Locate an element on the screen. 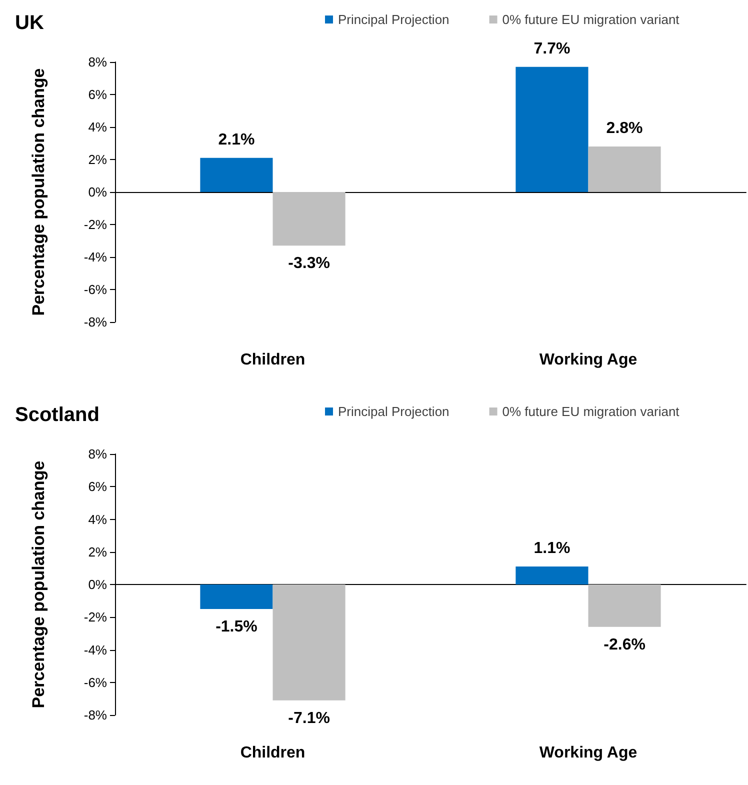 Image resolution: width=748 pixels, height=785 pixels. chart-title: Scotland is located at coordinates (57, 415).